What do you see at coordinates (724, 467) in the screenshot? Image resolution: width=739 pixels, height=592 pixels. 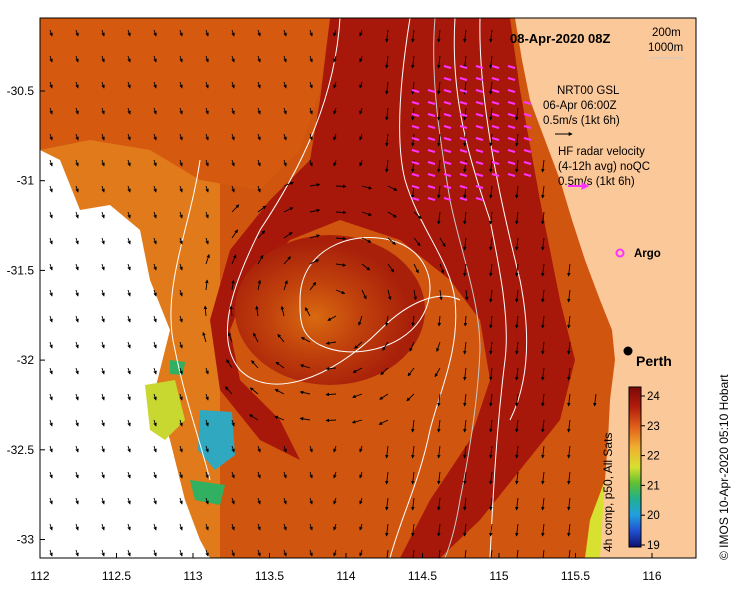 I see `credit-text: © IMOS 10-Apr-2020 05:10 Hobart` at bounding box center [724, 467].